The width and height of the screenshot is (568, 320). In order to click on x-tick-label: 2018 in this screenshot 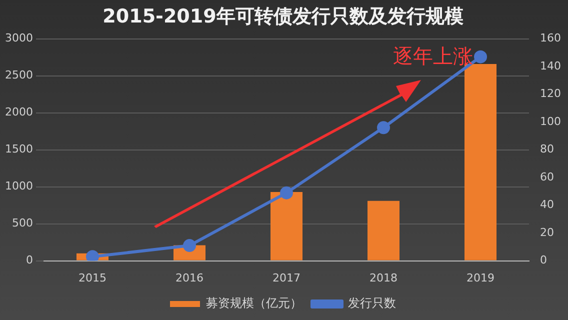, I will do `click(384, 277)`.